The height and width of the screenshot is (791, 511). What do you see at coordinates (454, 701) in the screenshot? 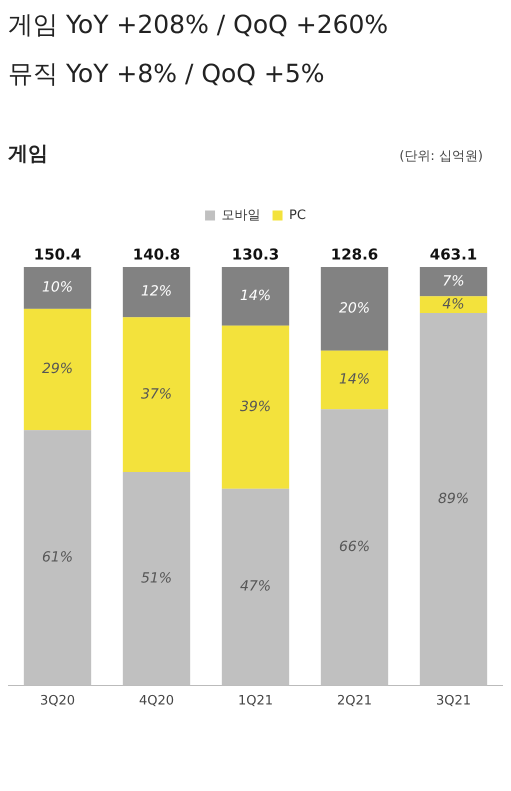
I see `x-tick-label: 3Q21` at bounding box center [454, 701].